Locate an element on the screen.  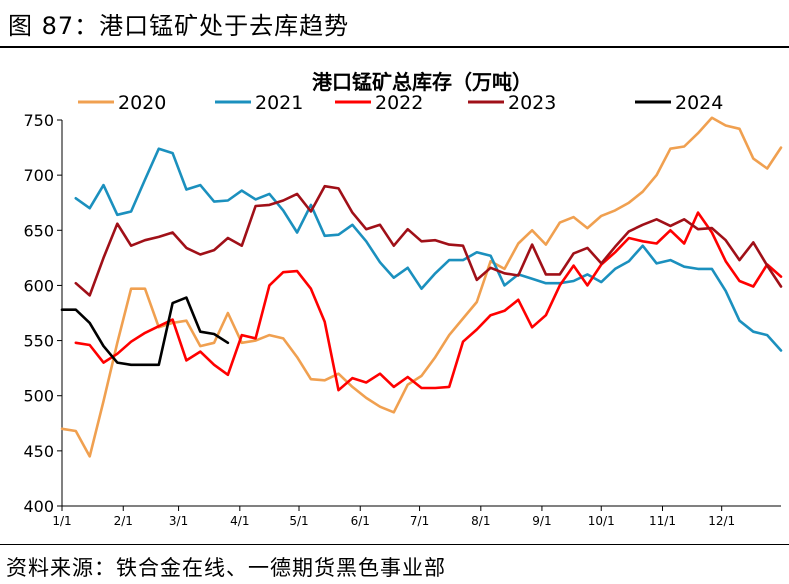
x-tick-label: 11/1 is located at coordinates (662, 521).